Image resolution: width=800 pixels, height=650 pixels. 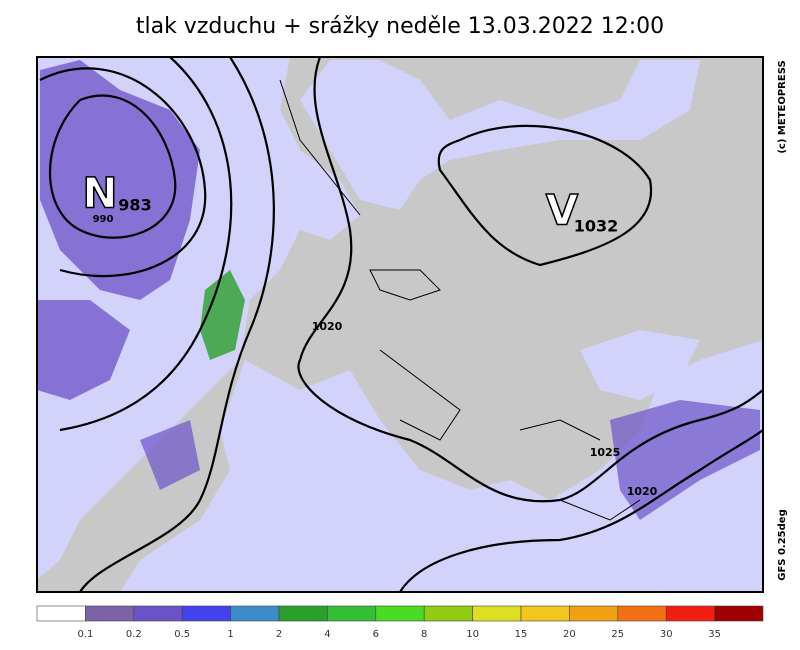 What do you see at coordinates (472, 634) in the screenshot?
I see `legend-label: 10` at bounding box center [472, 634].